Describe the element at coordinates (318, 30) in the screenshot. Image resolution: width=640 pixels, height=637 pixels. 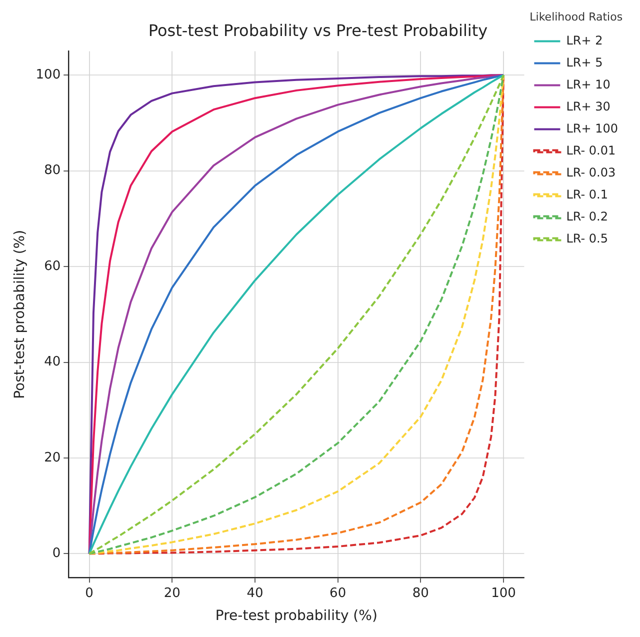
I see `chart-title: Post-test Probability vs Pre-test Probability` at that location.